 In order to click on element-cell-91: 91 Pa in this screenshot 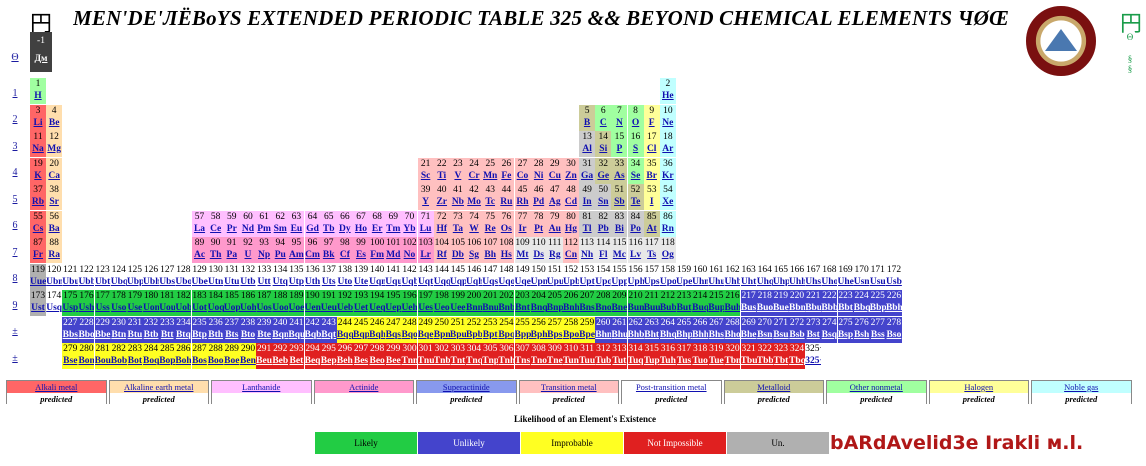, I will do `click(231, 250)`.